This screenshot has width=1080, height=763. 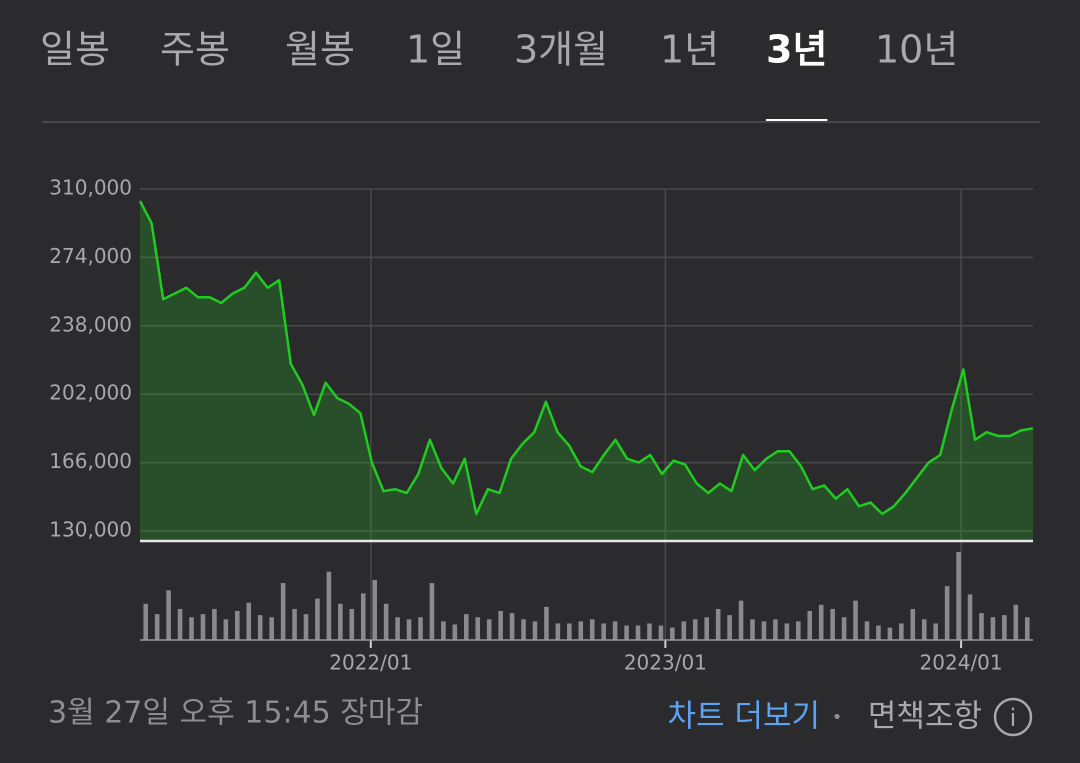 I want to click on period-tab: 3개월, so click(x=561, y=50).